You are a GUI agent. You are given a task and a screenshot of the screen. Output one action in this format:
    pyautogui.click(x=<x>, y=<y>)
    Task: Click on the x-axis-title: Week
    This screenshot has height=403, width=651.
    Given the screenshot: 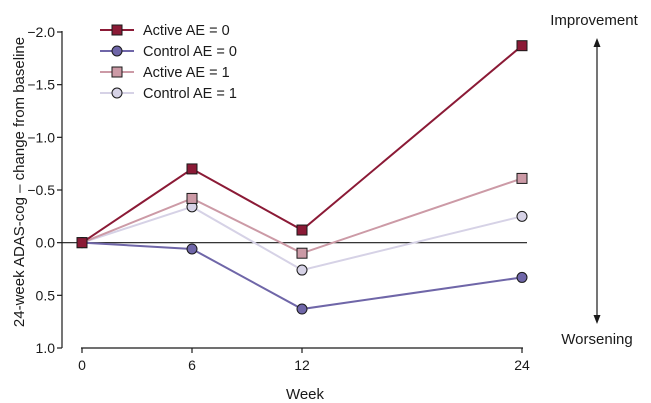 What is the action you would take?
    pyautogui.click(x=305, y=394)
    